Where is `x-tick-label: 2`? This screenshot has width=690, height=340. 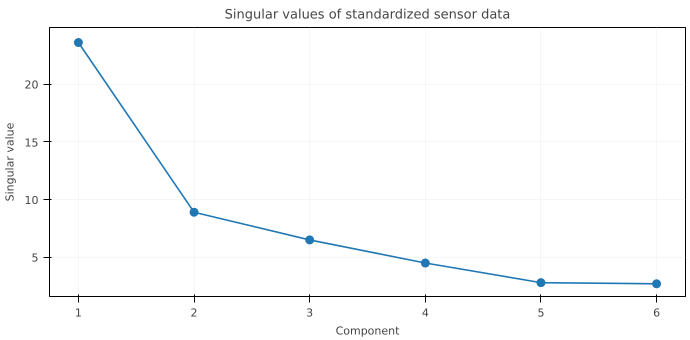
x-tick-label: 2 is located at coordinates (194, 313).